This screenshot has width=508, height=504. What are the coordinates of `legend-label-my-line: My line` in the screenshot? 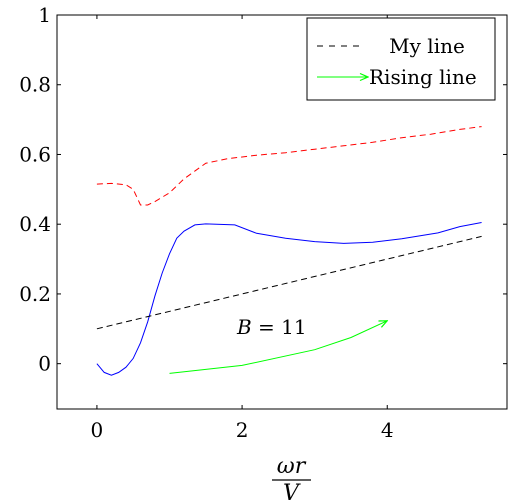 It's located at (427, 46).